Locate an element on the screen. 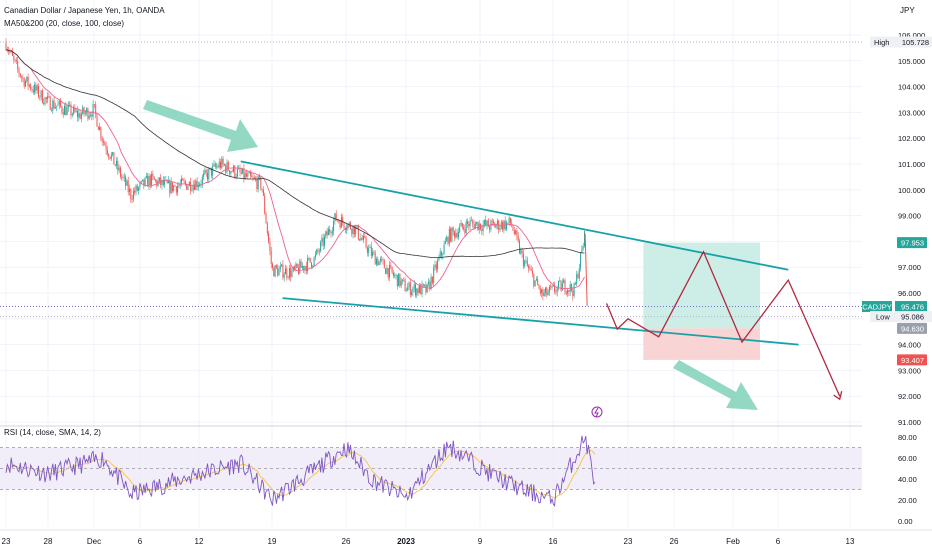 This screenshot has width=932, height=550. price-tick-label: 105.000 is located at coordinates (911, 61).